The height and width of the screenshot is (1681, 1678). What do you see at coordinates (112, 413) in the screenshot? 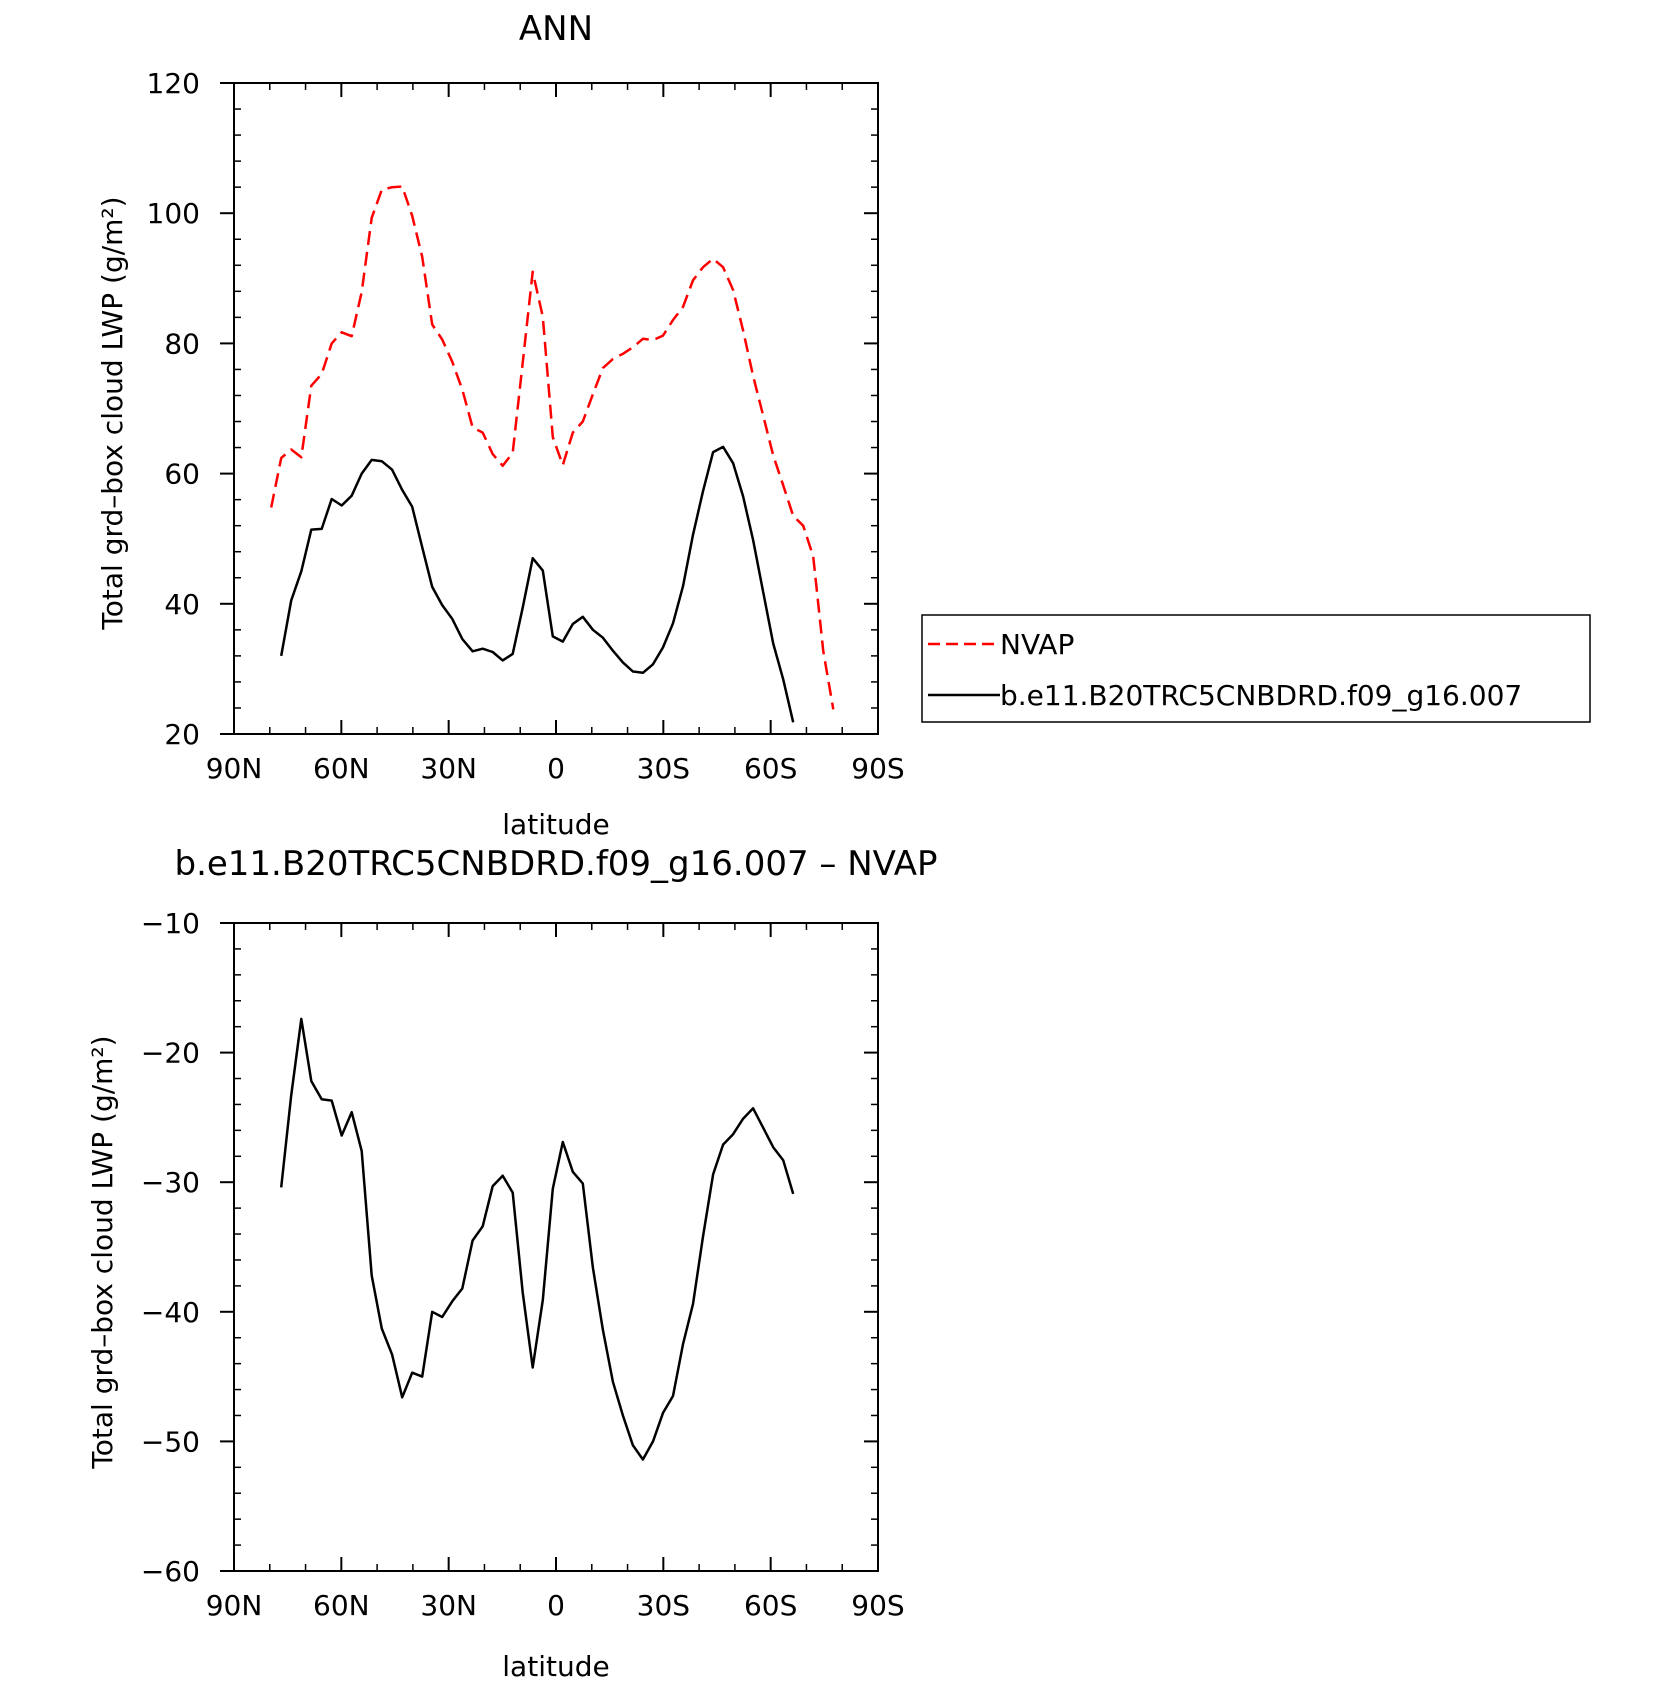
I see `top-panel-y-axis-label: Total grd–box cloud LWP (g/m²)` at bounding box center [112, 413].